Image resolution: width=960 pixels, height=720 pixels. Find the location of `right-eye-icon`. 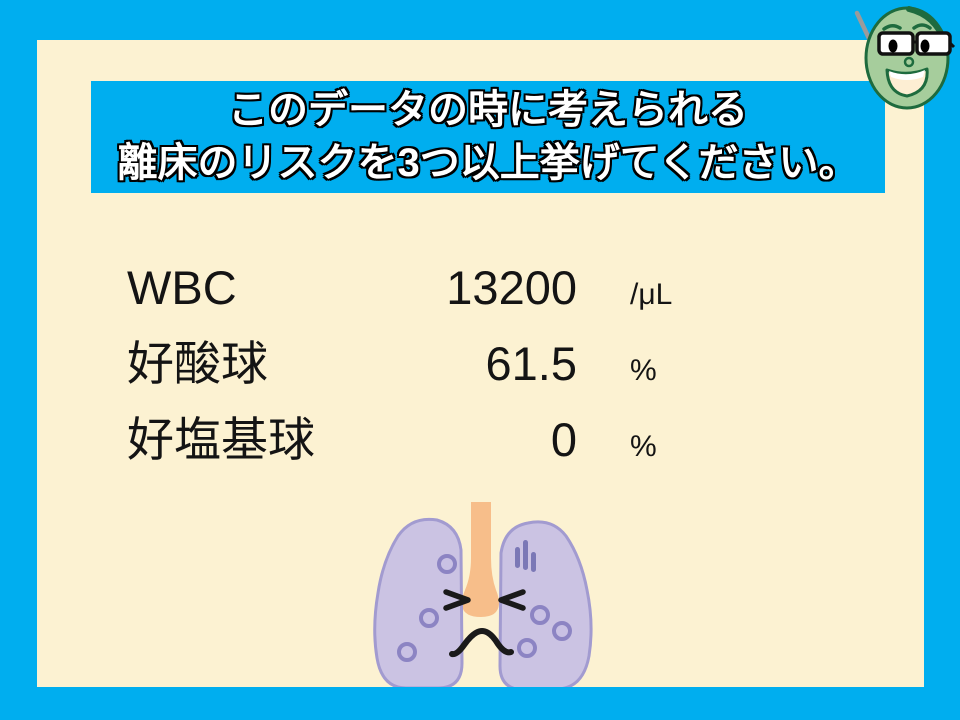

right-eye-icon is located at coordinates (512, 600).